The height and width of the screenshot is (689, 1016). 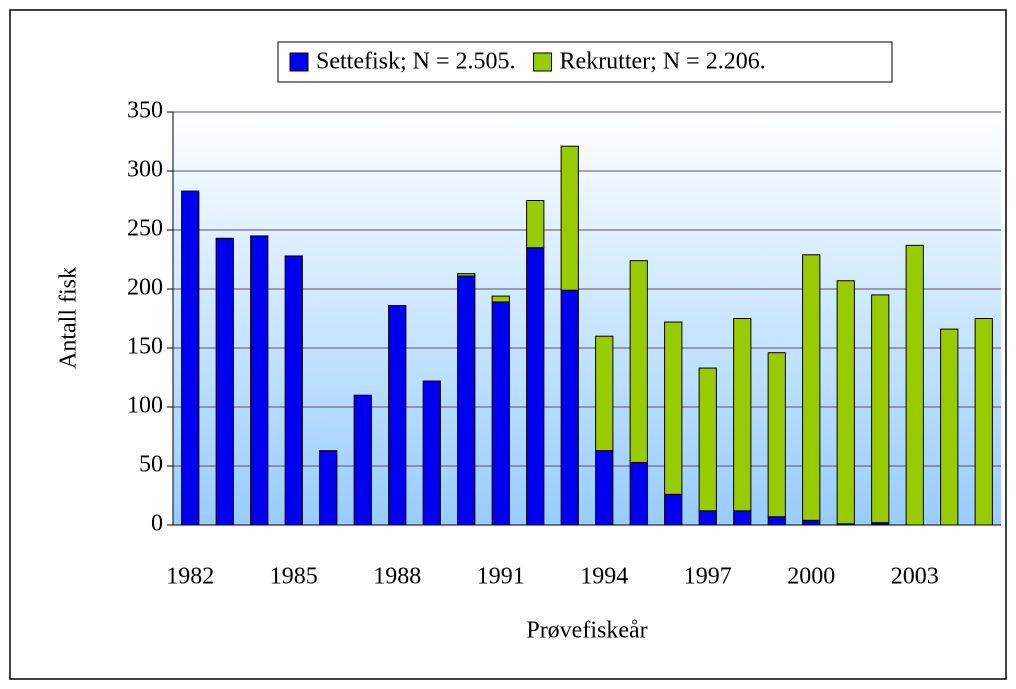 I want to click on x-axis-title: Prøvefiskeår, so click(x=586, y=631).